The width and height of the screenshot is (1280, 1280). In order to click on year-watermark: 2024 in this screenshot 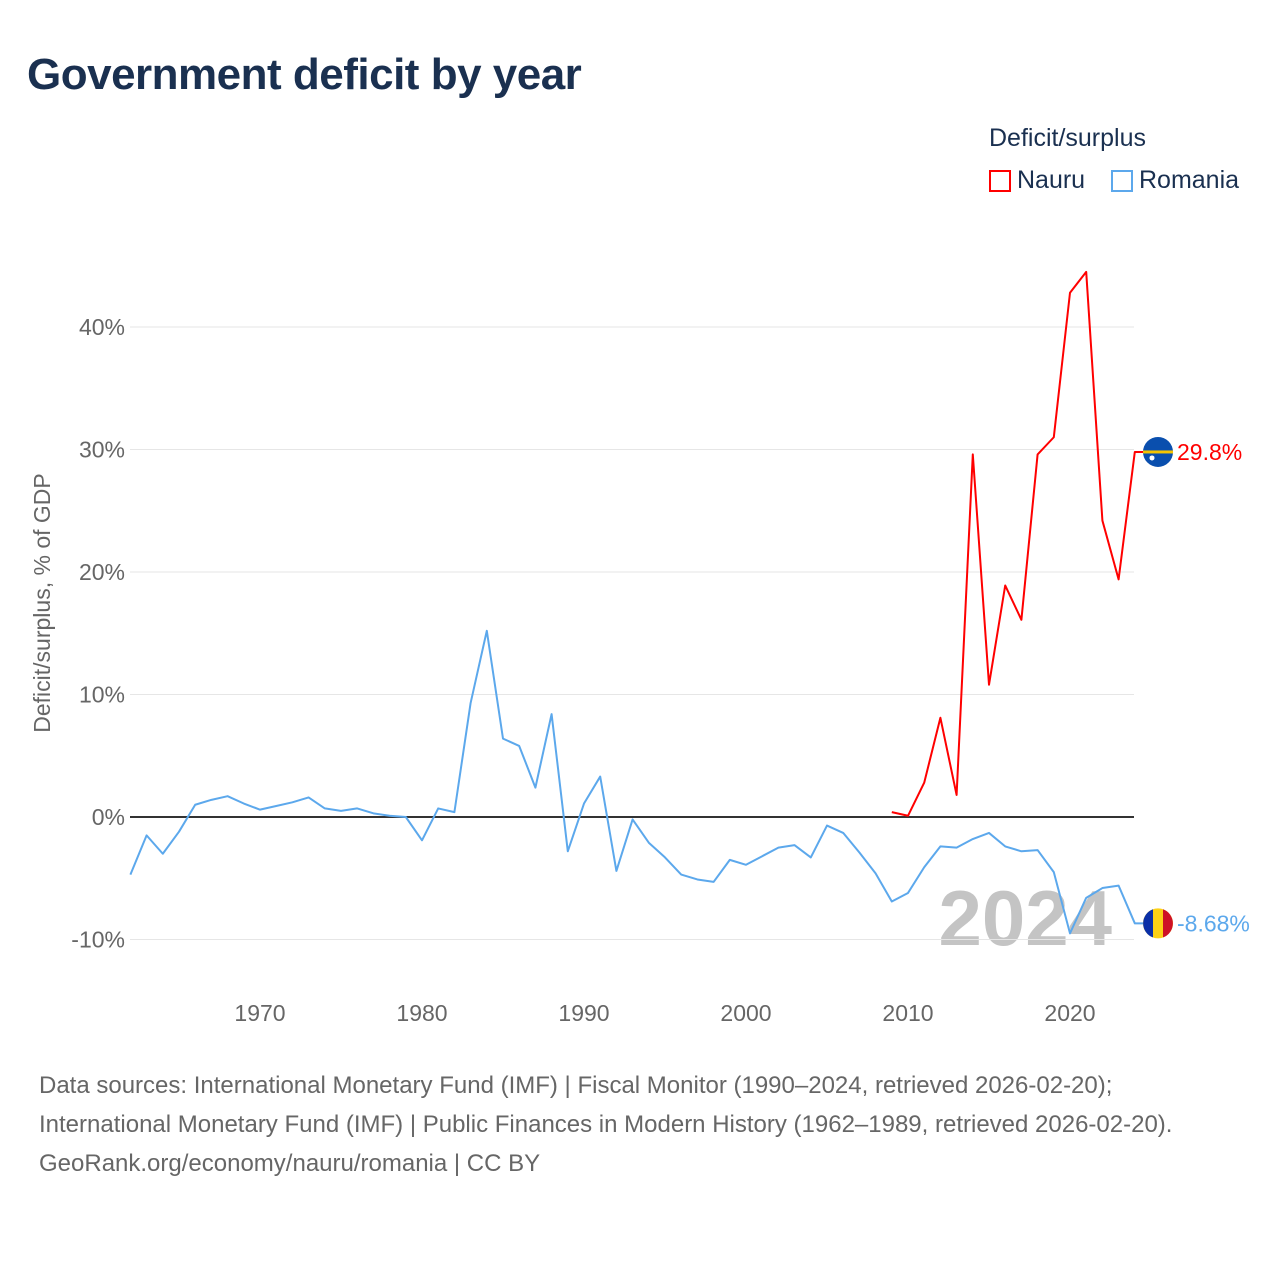, I will do `click(1025, 918)`.